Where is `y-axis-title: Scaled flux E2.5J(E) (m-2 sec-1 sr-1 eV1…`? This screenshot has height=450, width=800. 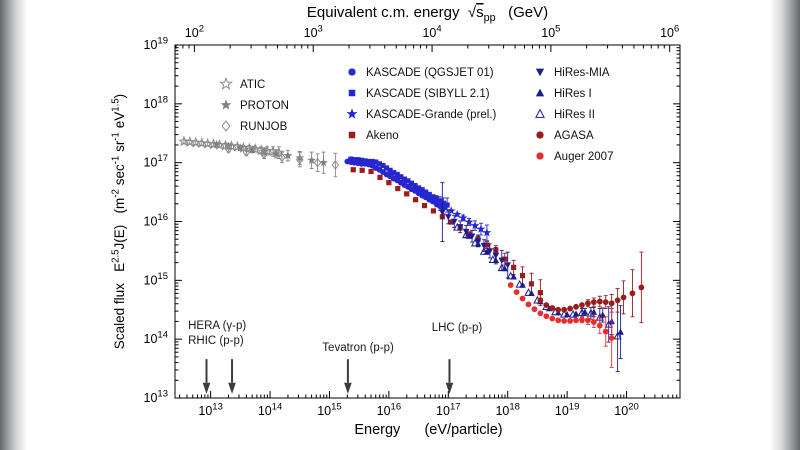
y-axis-title: Scaled flux E2.5J(E) (m-2 sec-1 sr-1 eV1… is located at coordinates (118, 221).